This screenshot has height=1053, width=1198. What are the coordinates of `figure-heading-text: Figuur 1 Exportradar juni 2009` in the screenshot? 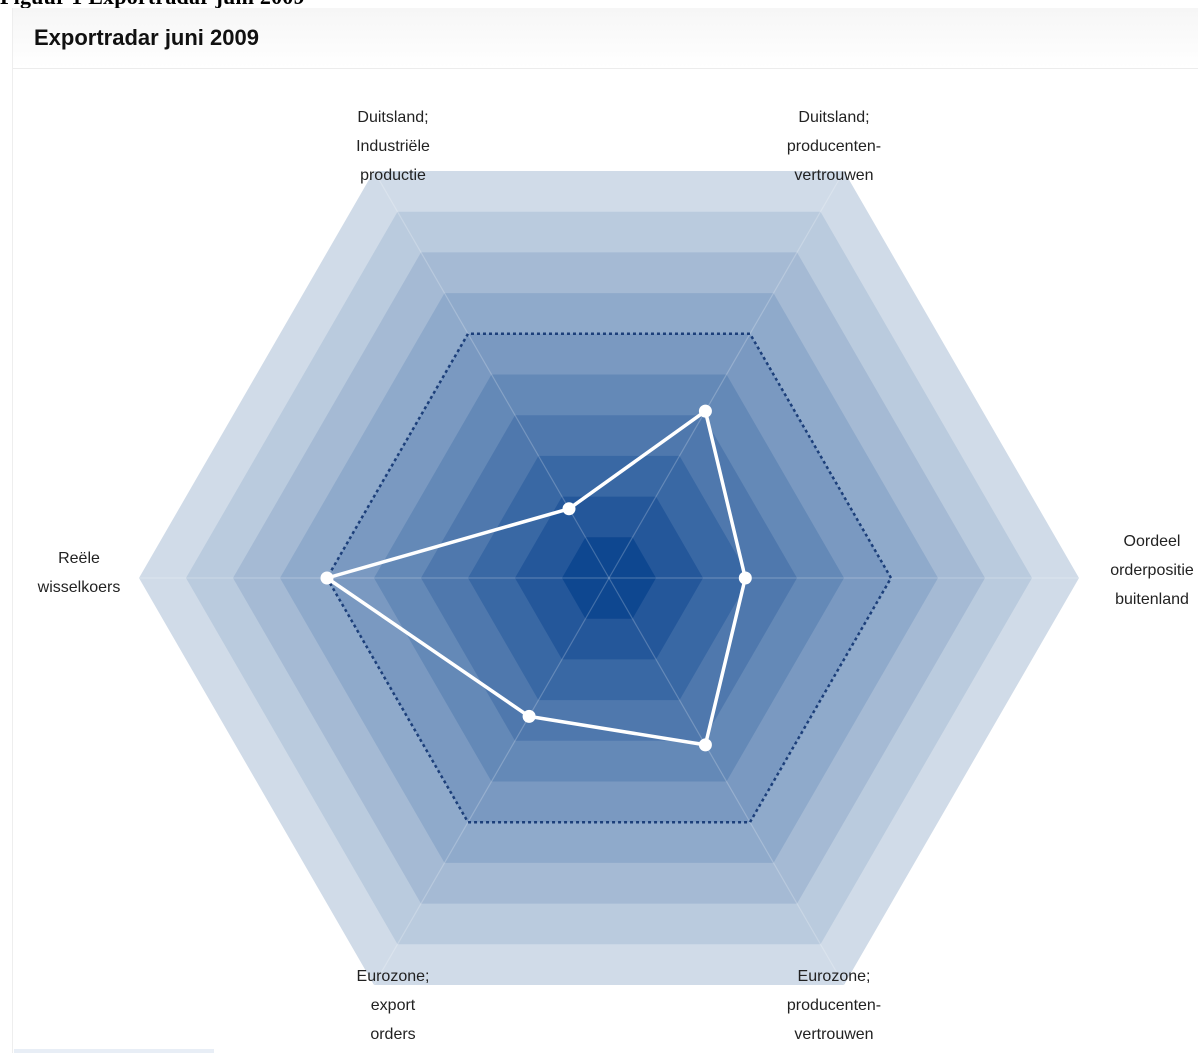 It's located at (152, 4).